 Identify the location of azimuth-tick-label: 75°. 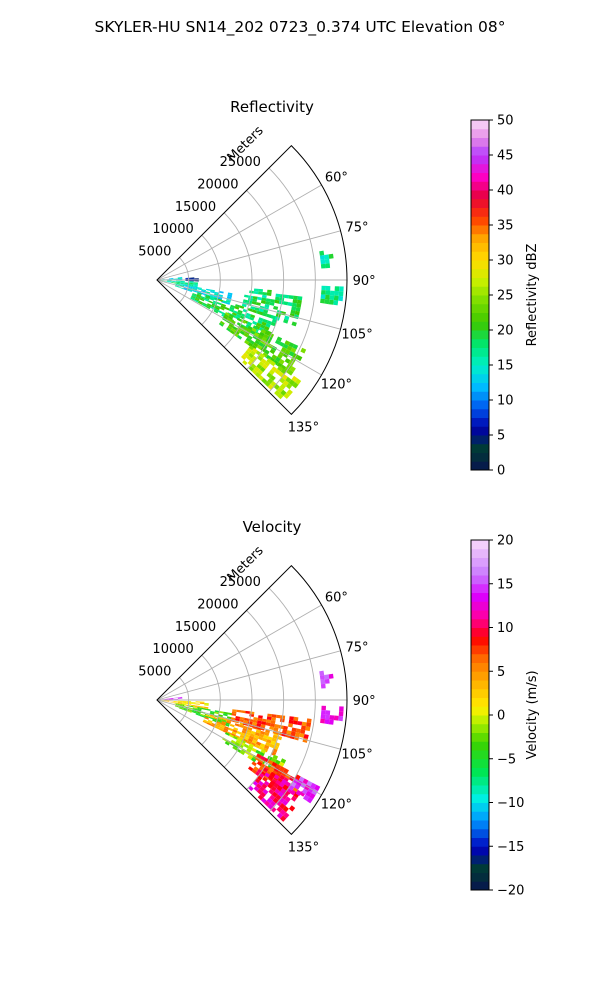
(357, 647).